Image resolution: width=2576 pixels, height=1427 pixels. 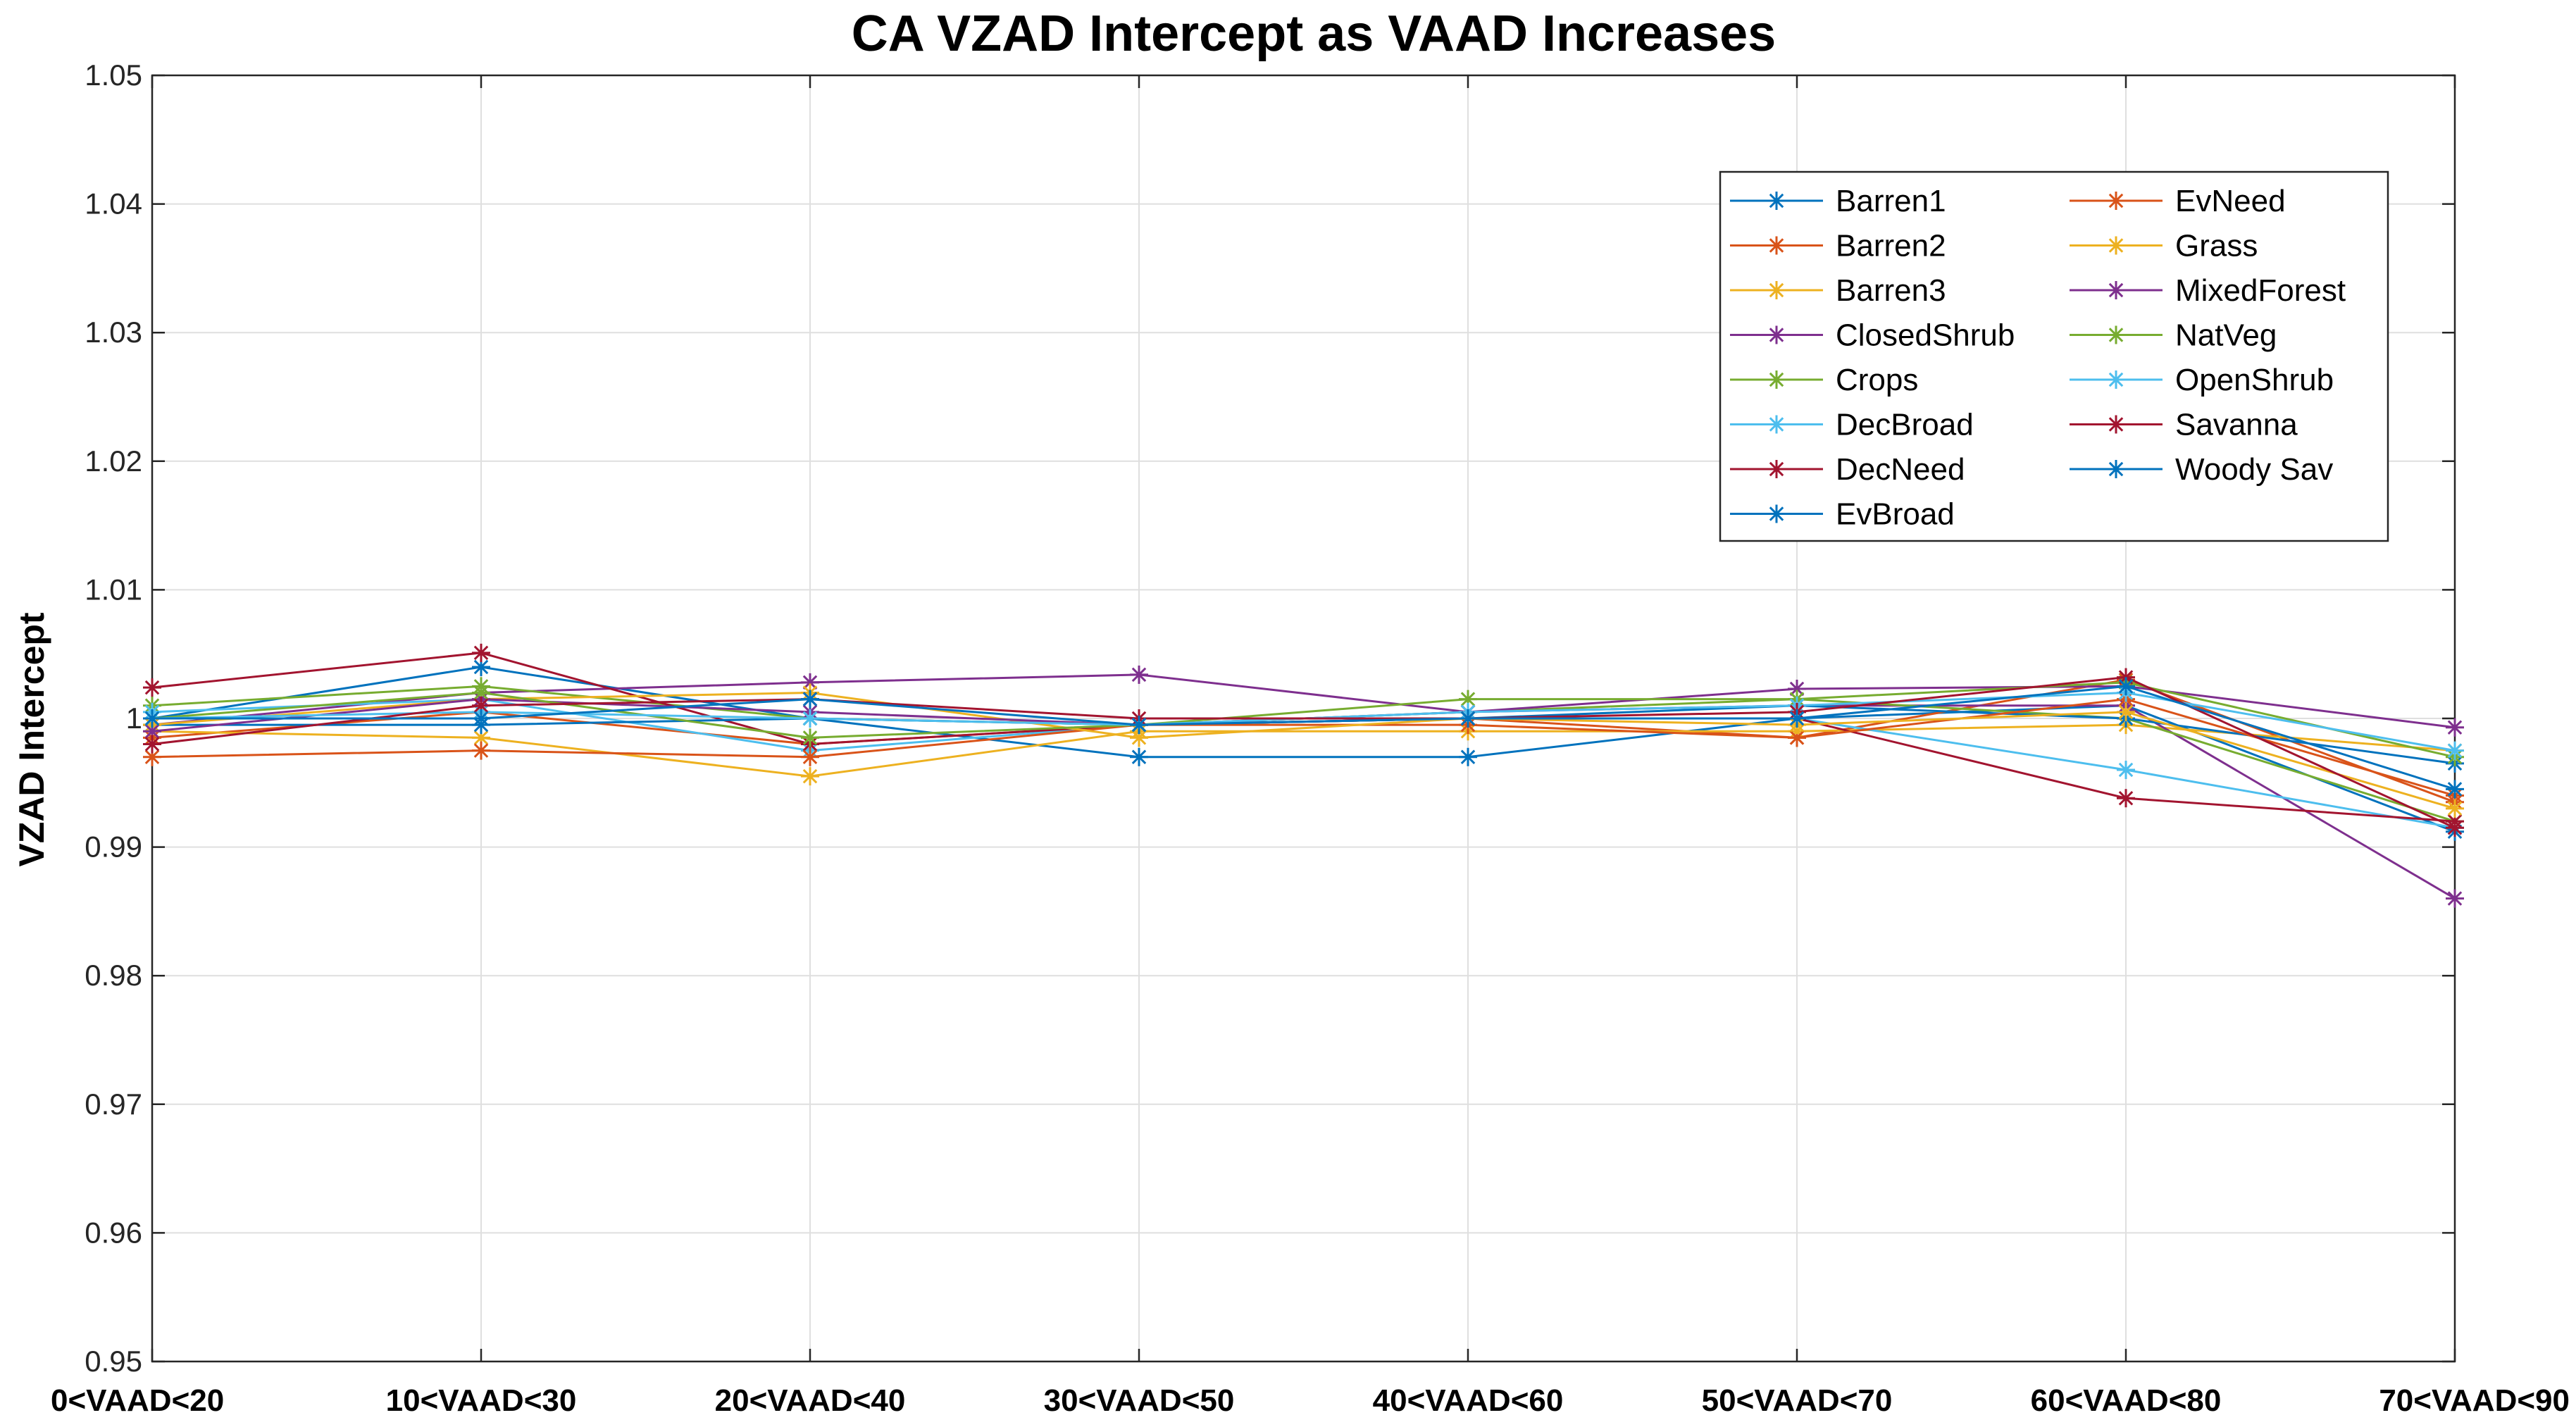 What do you see at coordinates (1895, 515) in the screenshot?
I see `legend-label: EvBroad` at bounding box center [1895, 515].